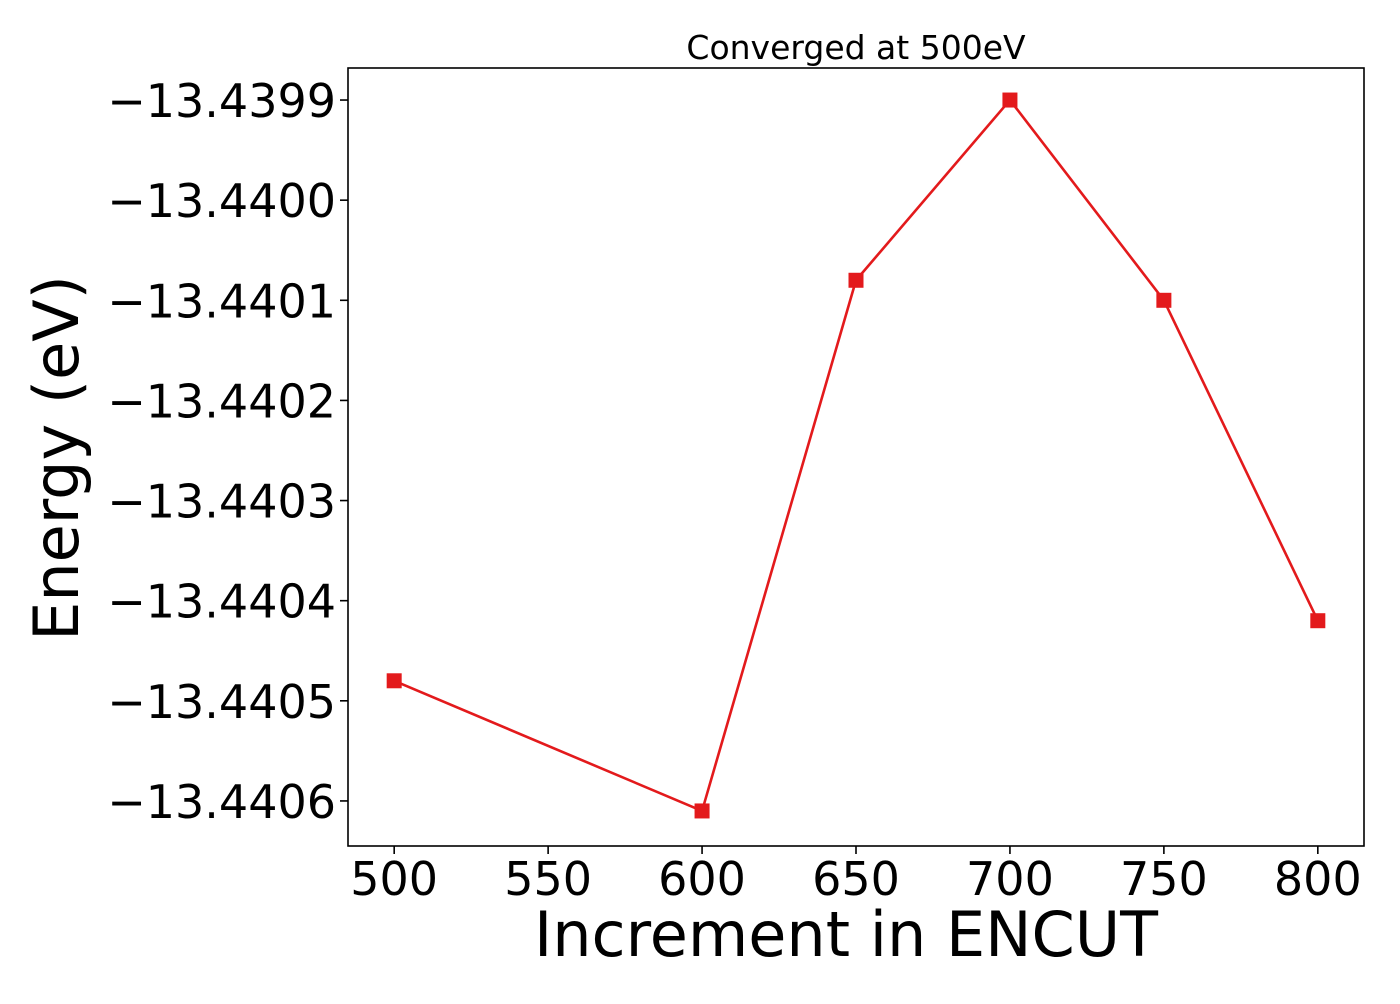 Image resolution: width=1400 pixels, height=1004 pixels. I want to click on x-tick-label: 650, so click(856, 879).